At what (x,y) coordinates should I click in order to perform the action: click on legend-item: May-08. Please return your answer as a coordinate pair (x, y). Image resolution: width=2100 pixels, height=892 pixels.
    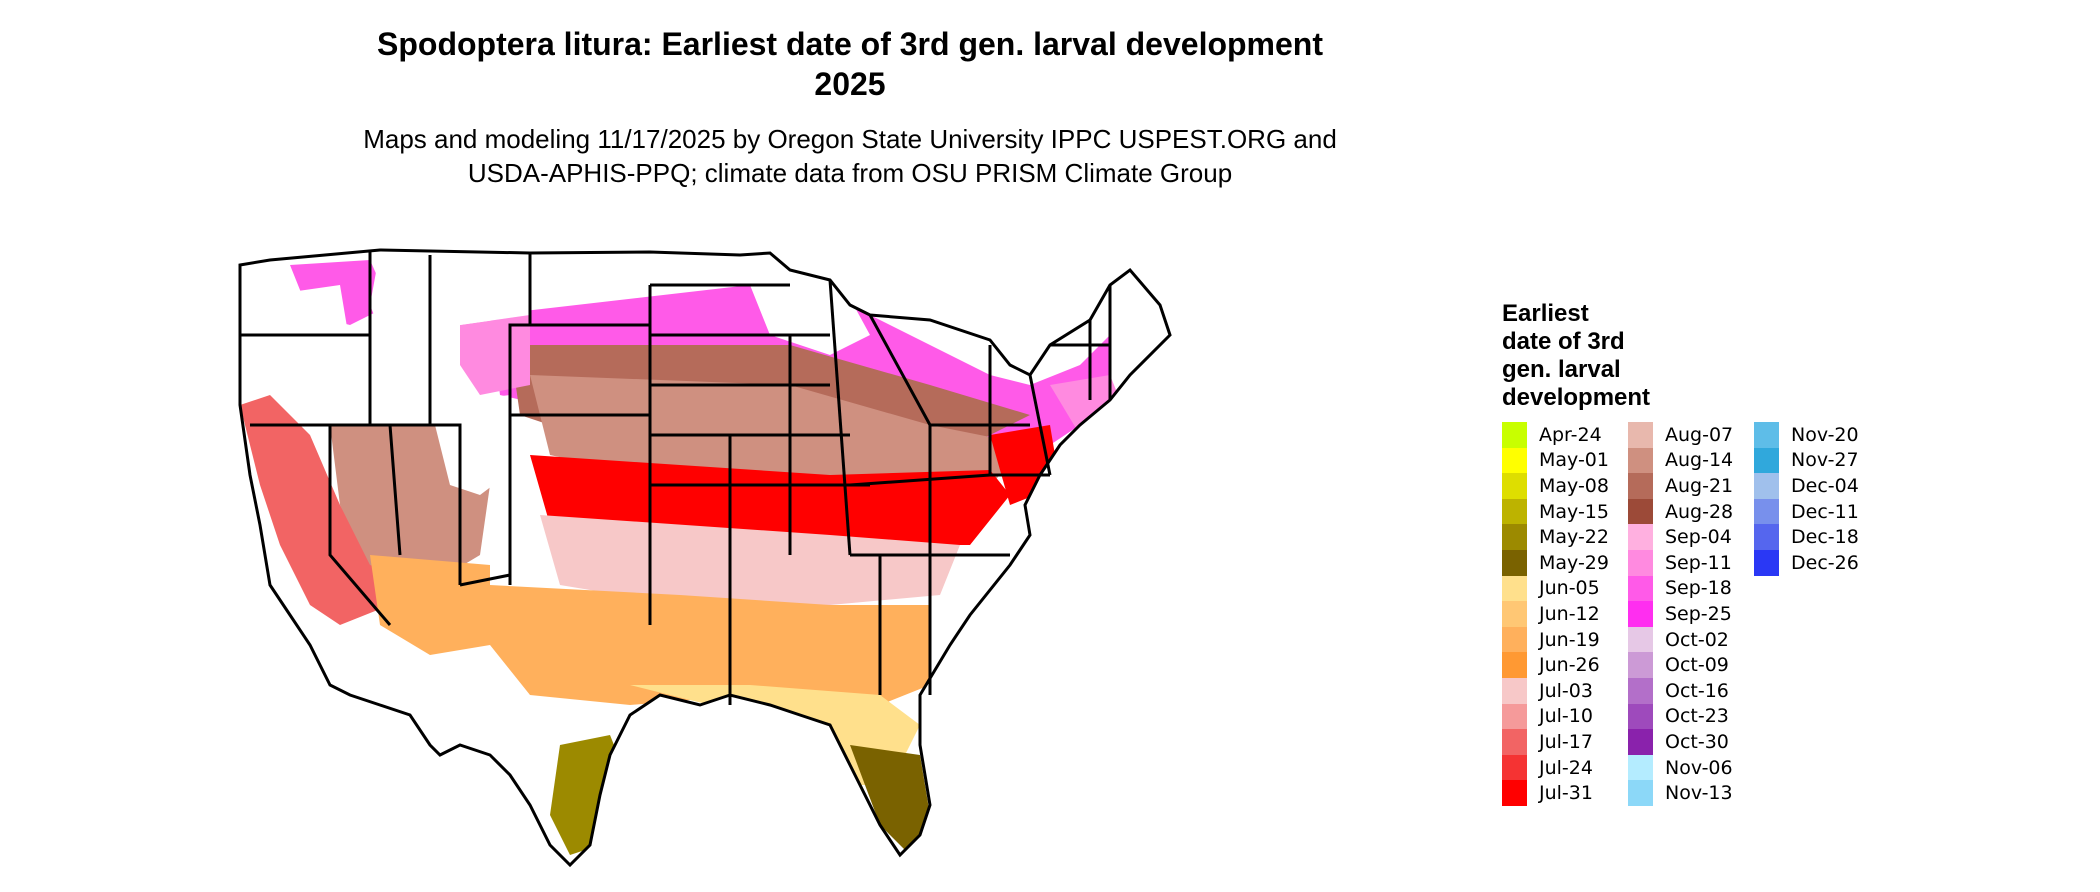
    Looking at the image, I should click on (1555, 486).